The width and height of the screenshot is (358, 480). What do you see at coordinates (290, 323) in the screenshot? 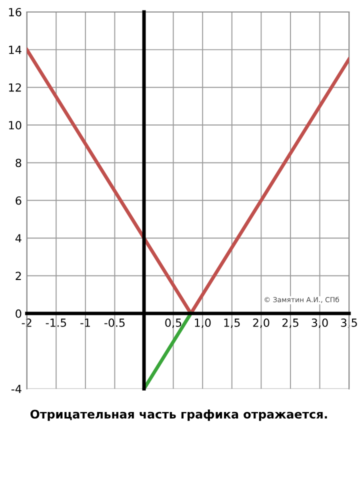
I see `x-tick-label: 2,5` at bounding box center [290, 323].